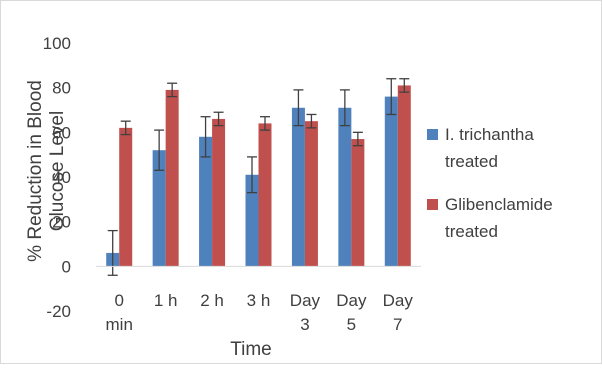 This screenshot has height=368, width=602. What do you see at coordinates (61, 88) in the screenshot?
I see `y-tick-label: 80` at bounding box center [61, 88].